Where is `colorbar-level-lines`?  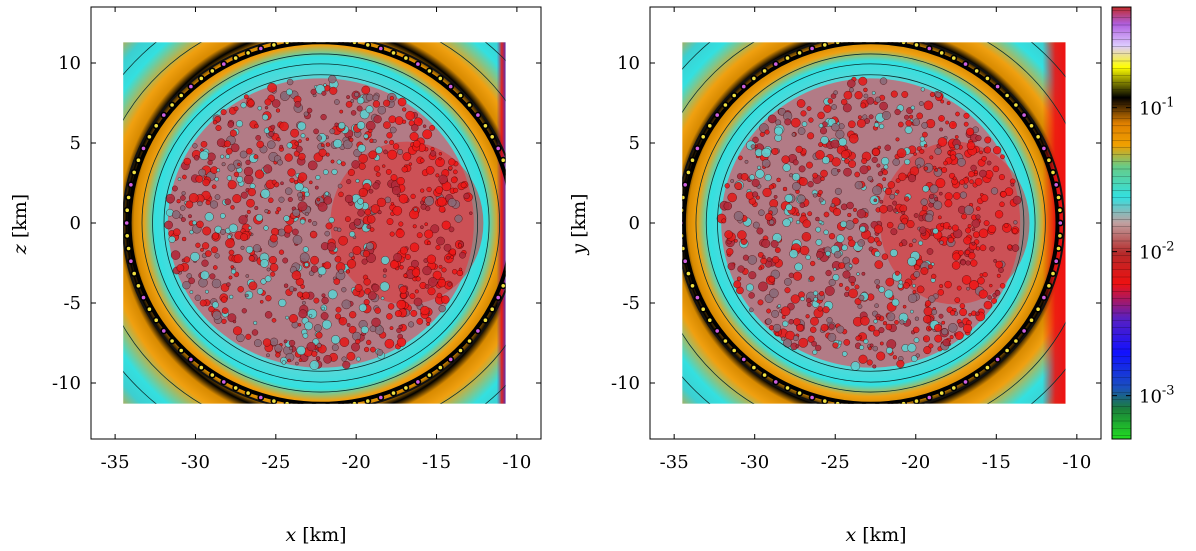 colorbar-level-lines is located at coordinates (1121, 223).